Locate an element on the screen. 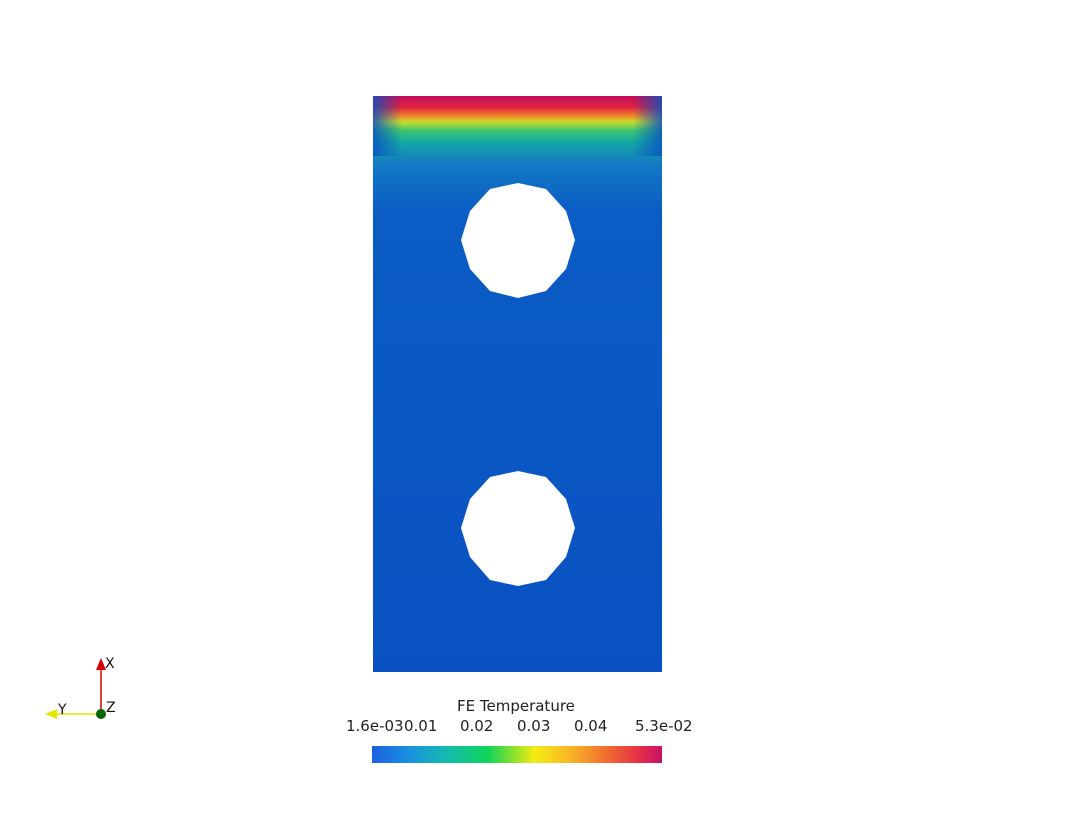  hole-lower is located at coordinates (518, 528).